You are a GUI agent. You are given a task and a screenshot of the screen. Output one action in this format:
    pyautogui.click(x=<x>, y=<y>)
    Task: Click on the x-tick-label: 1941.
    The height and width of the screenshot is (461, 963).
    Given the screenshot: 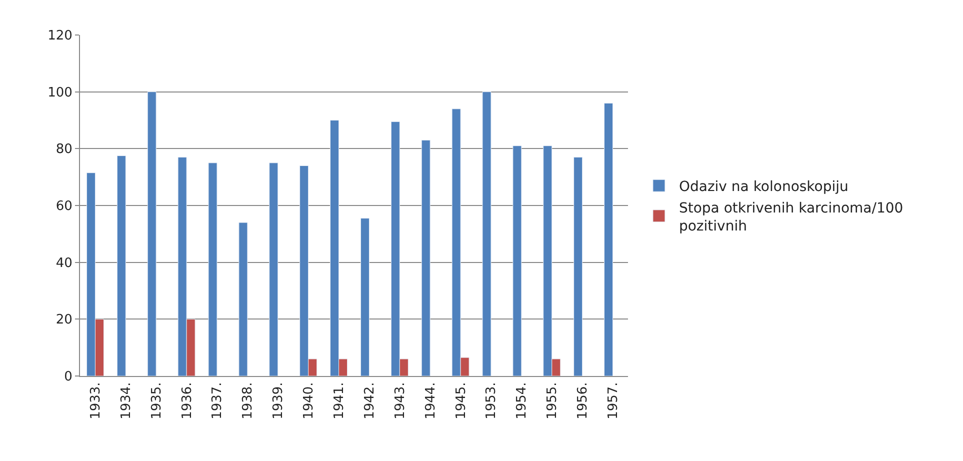 What is the action you would take?
    pyautogui.click(x=340, y=401)
    